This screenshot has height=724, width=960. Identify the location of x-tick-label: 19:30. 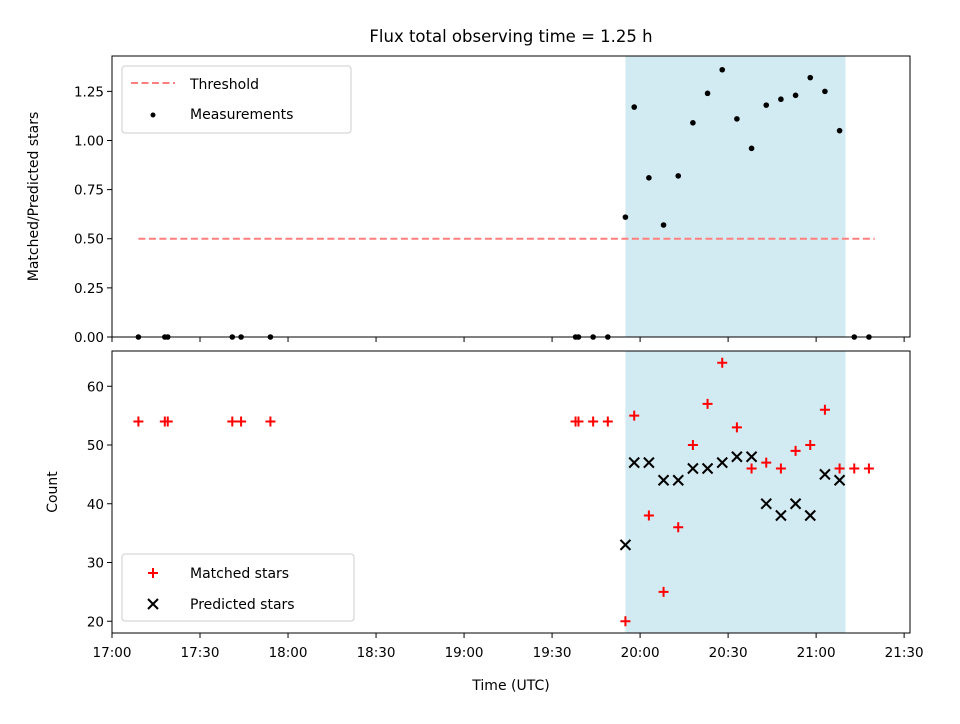
(552, 653).